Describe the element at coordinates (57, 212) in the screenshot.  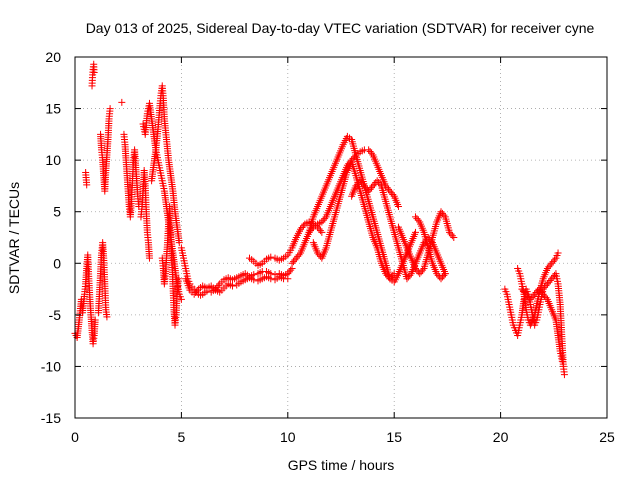
I see `y-tick-label: 5` at that location.